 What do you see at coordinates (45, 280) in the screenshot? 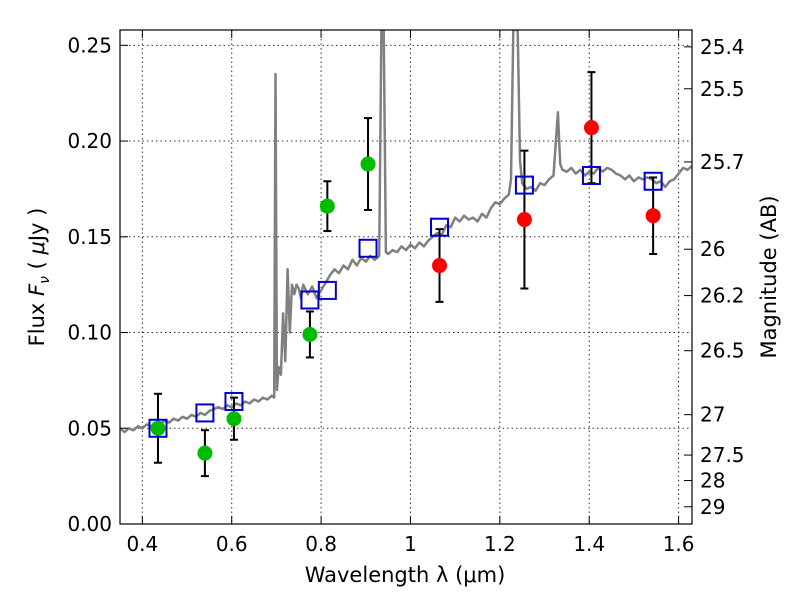
I see `y-axis-label-part: ν` at bounding box center [45, 280].